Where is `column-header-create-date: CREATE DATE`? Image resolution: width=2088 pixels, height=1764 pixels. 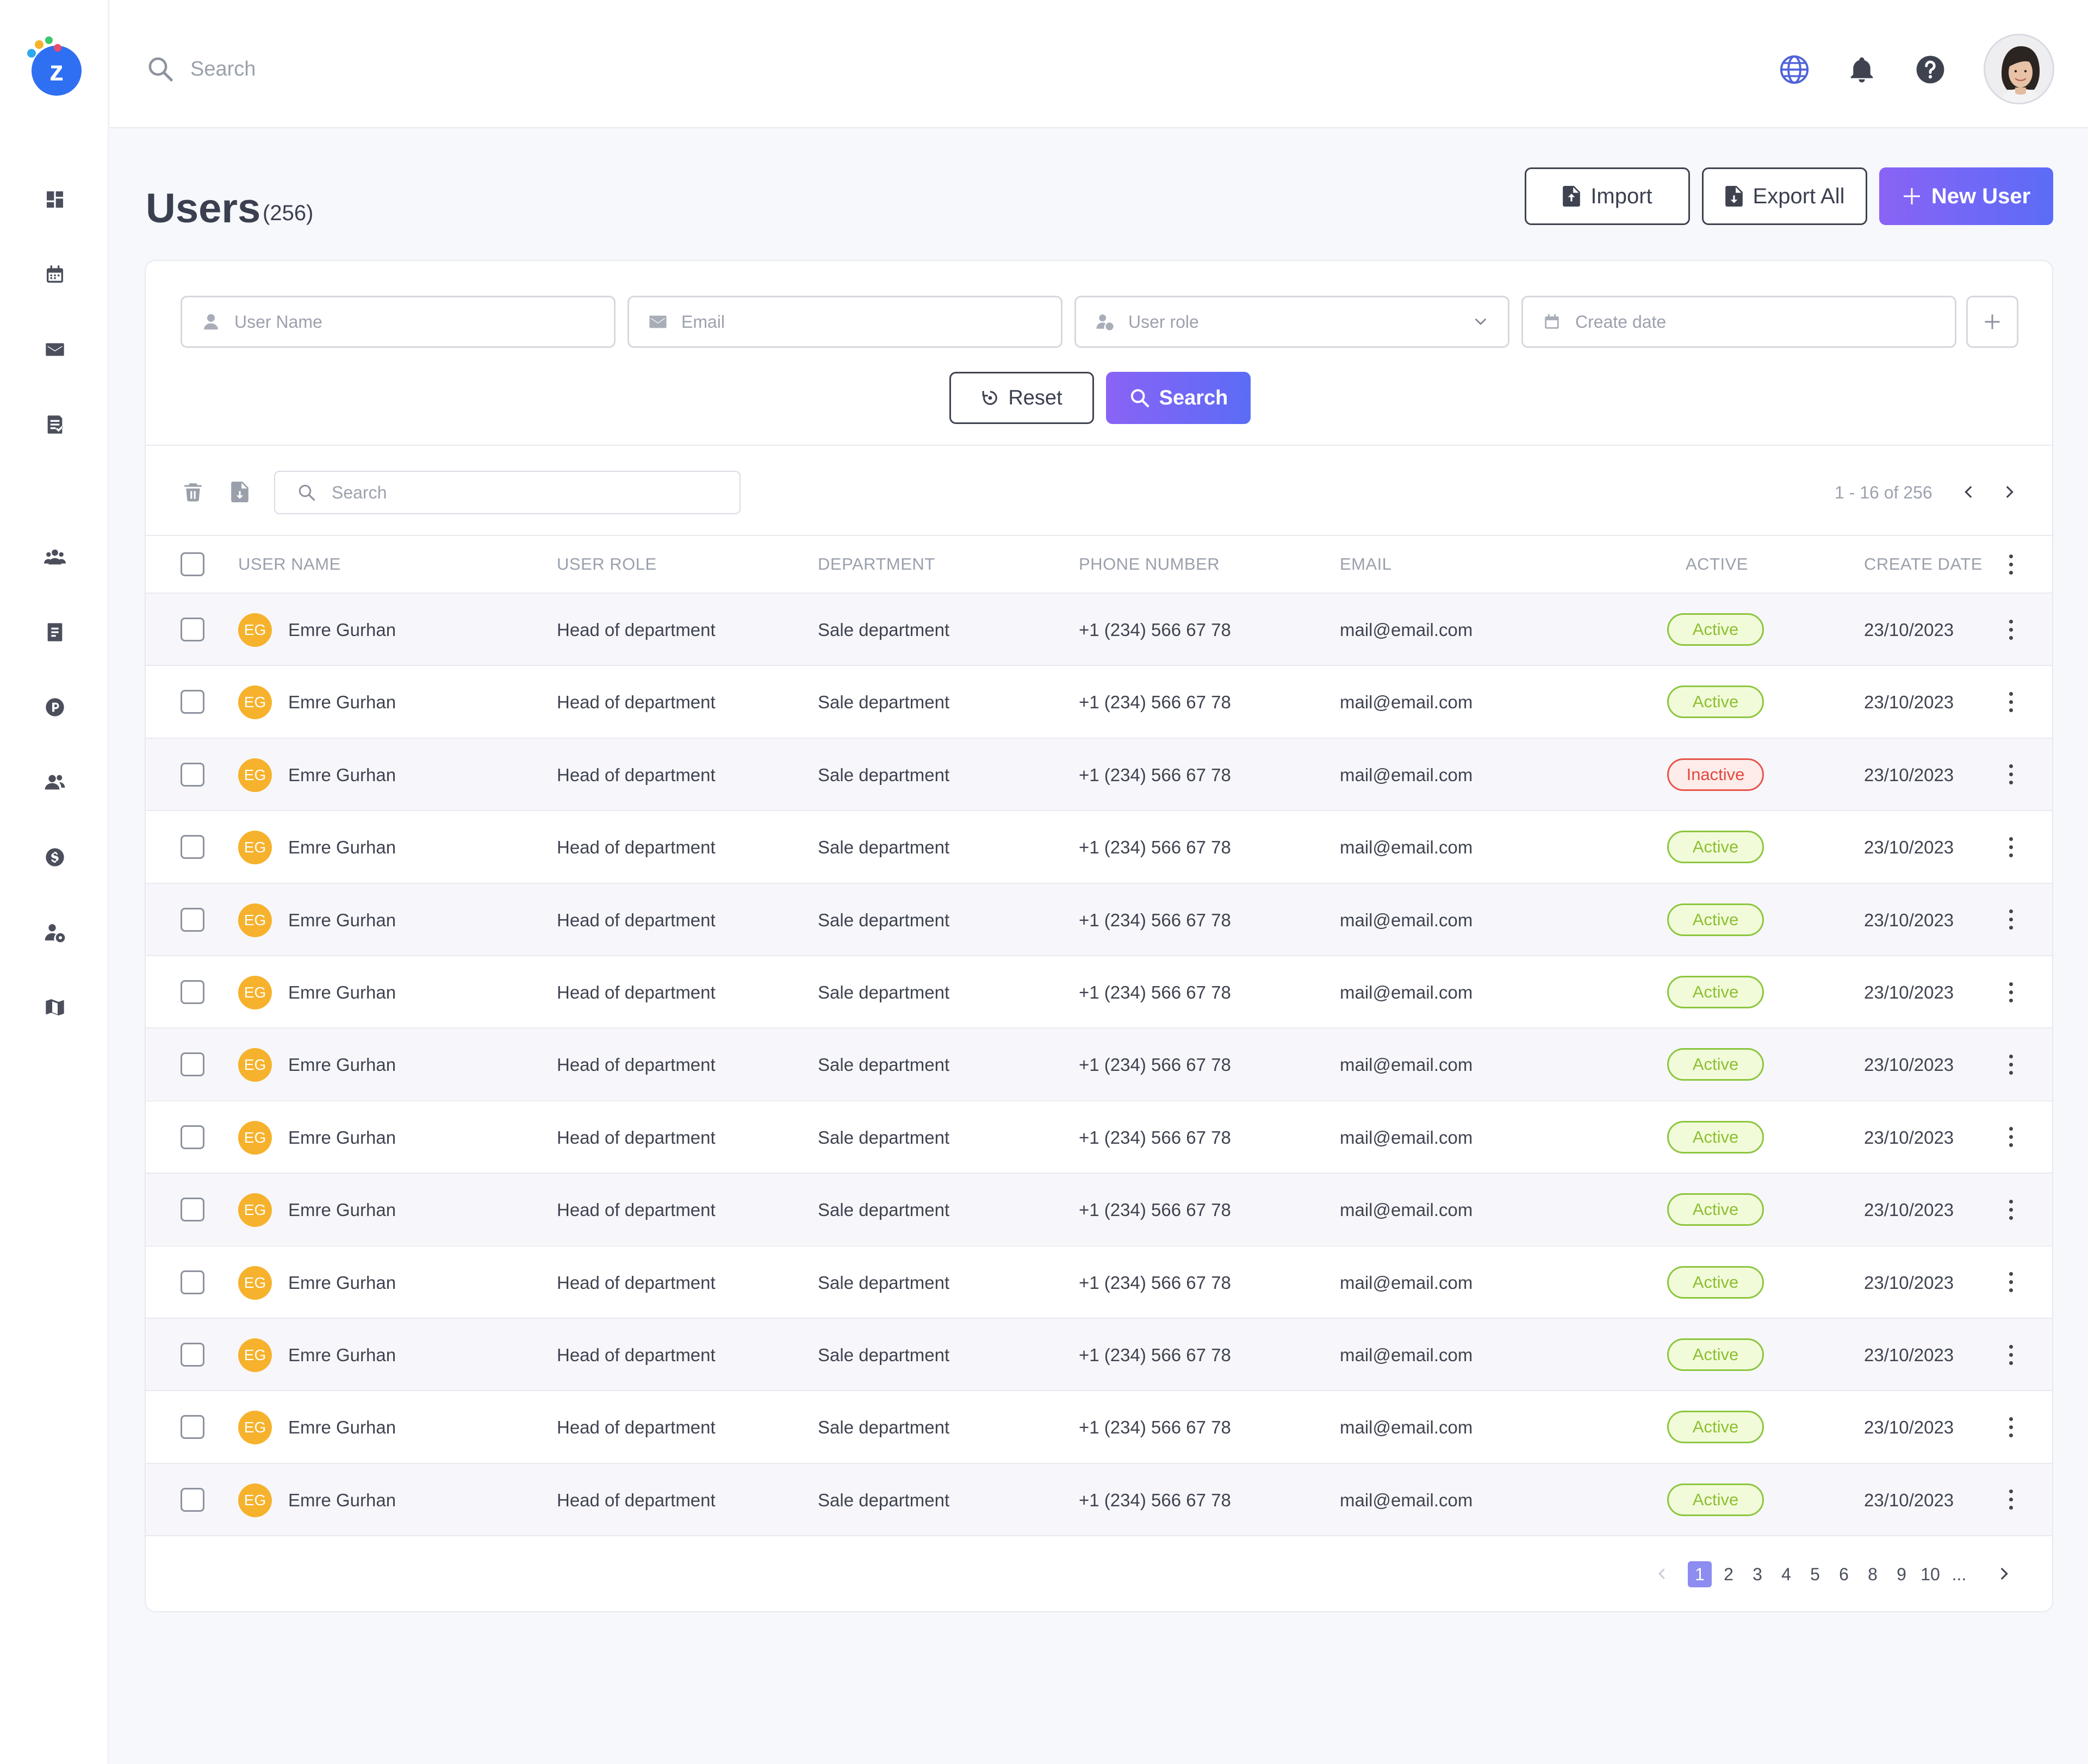
column-header-create-date: CREATE DATE is located at coordinates (1923, 564).